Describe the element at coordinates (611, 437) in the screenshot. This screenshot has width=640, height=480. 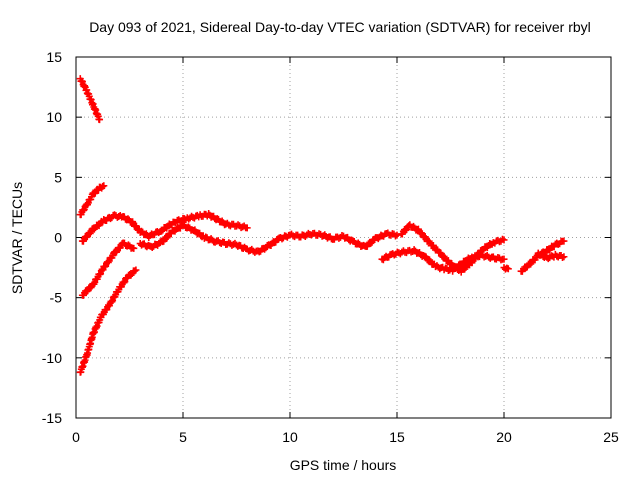
I see `x-tick-label: 25` at that location.